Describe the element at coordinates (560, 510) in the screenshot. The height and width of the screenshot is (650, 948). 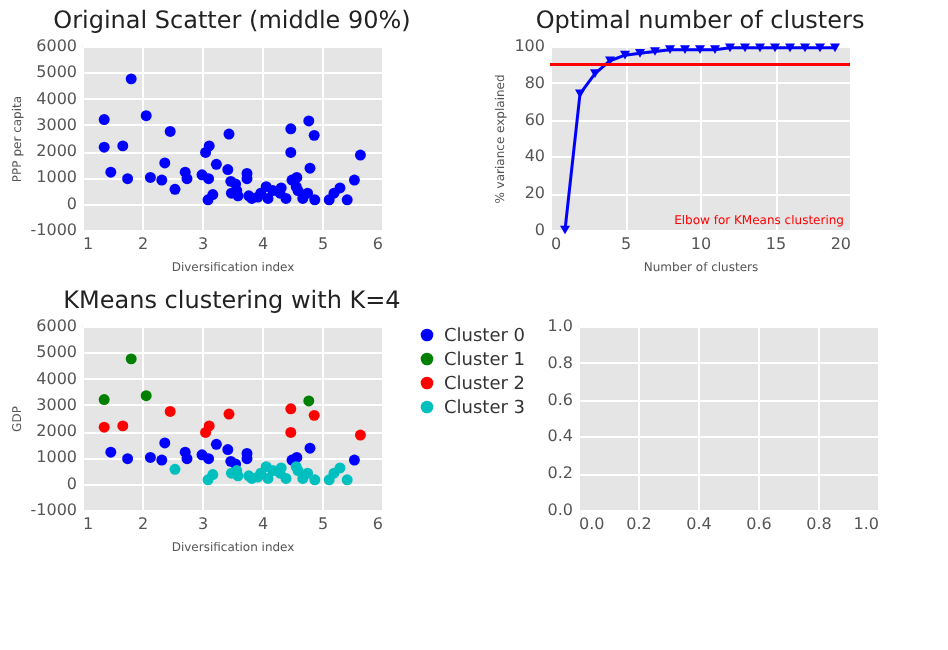
I see `y-tick-label: 0.0` at that location.